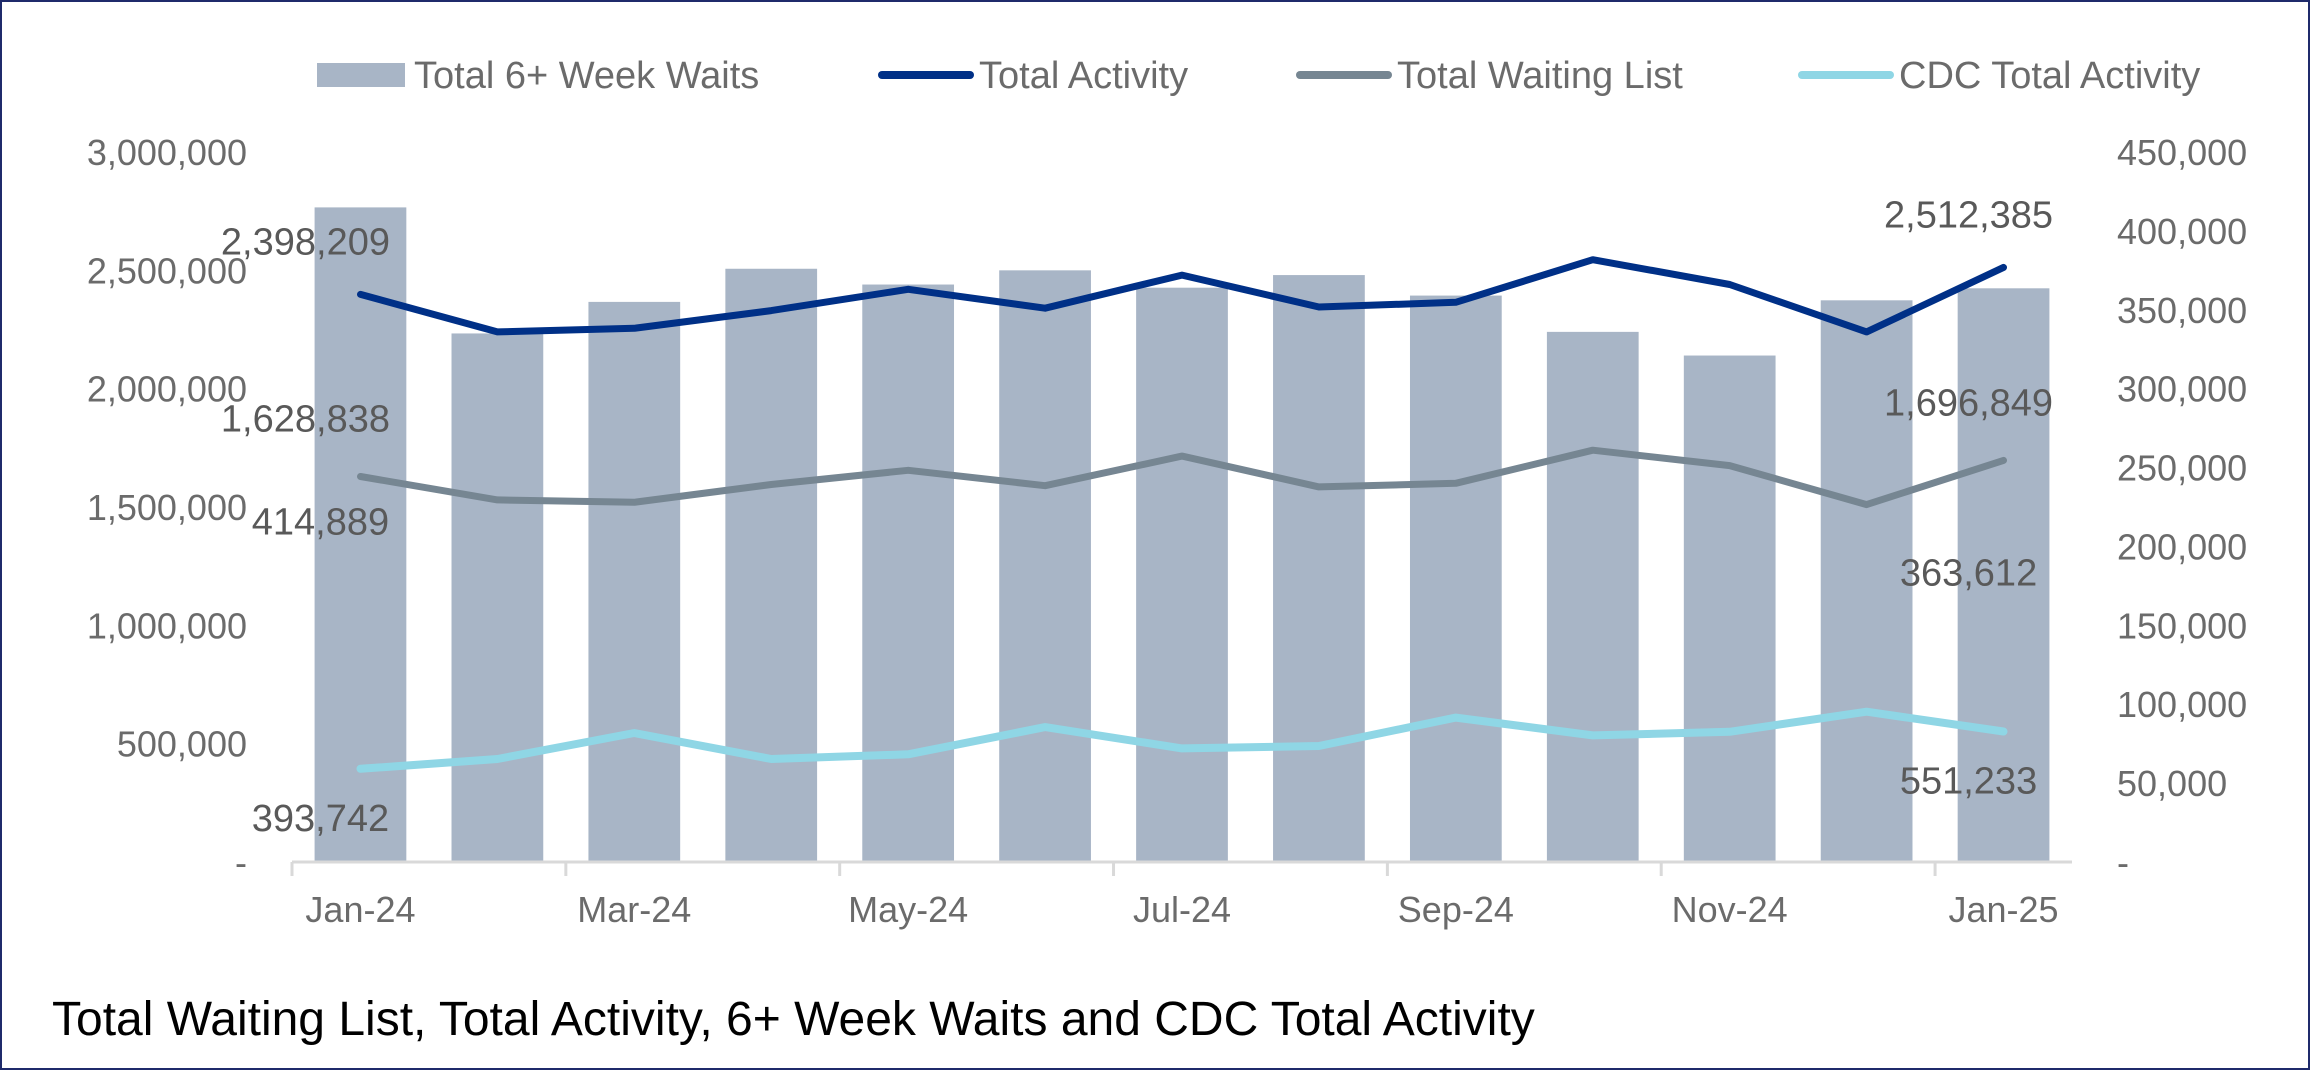 This screenshot has width=2310, height=1070. Describe the element at coordinates (908, 909) in the screenshot. I see `x-tick-label-may-24: May-24` at that location.